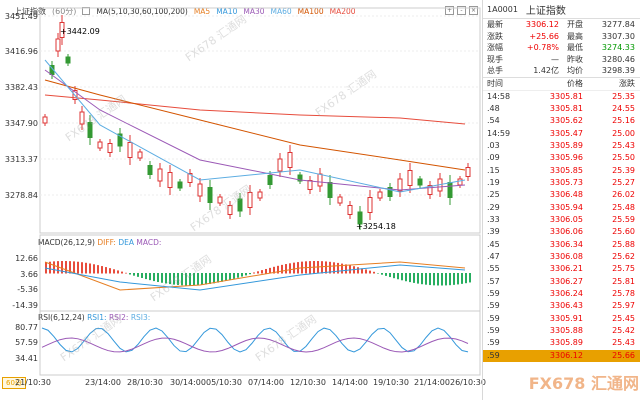  What do you see at coordinates (546, 70) in the screenshot?
I see `quote-value: 1.42亿` at bounding box center [546, 70].